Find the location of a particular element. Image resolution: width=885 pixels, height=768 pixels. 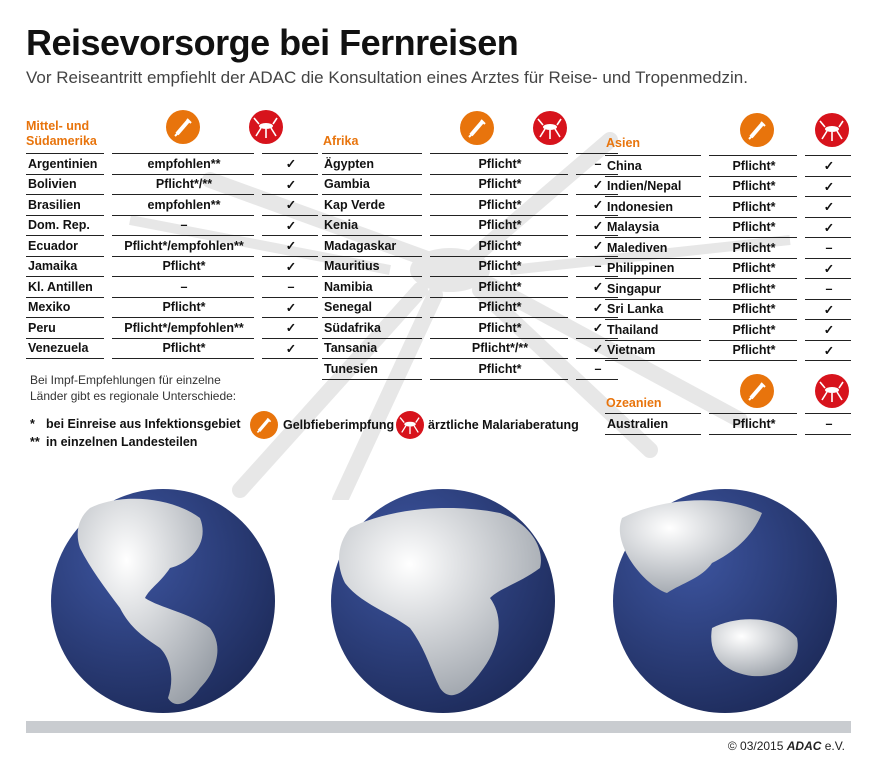

country-cell: Tunesien is located at coordinates (372, 369).